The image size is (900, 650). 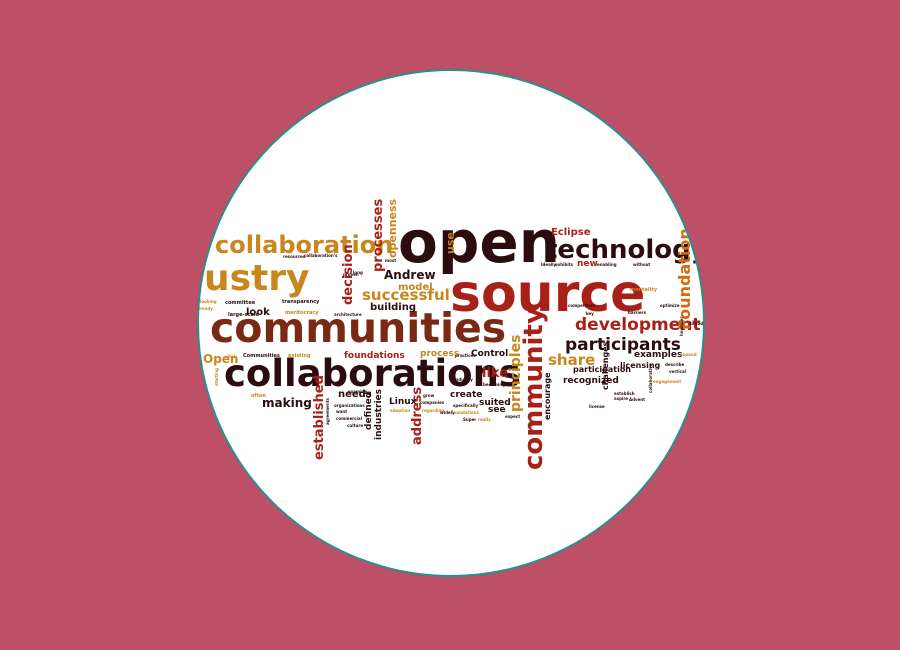 I want to click on word-looking: looking, so click(x=208, y=301).